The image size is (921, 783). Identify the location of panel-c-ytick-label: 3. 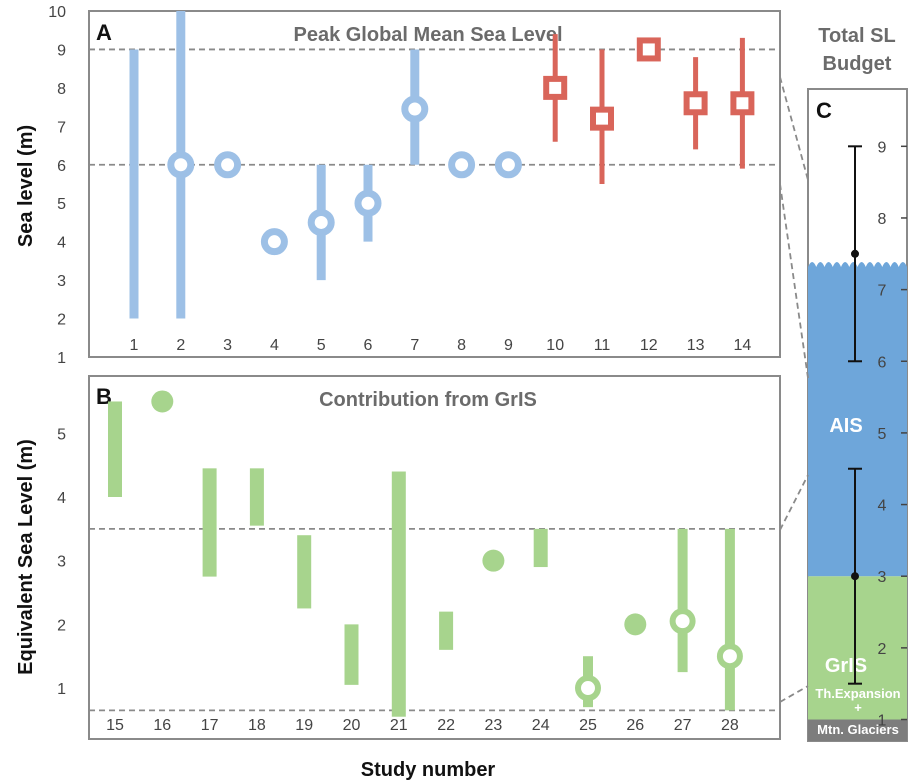
(882, 577).